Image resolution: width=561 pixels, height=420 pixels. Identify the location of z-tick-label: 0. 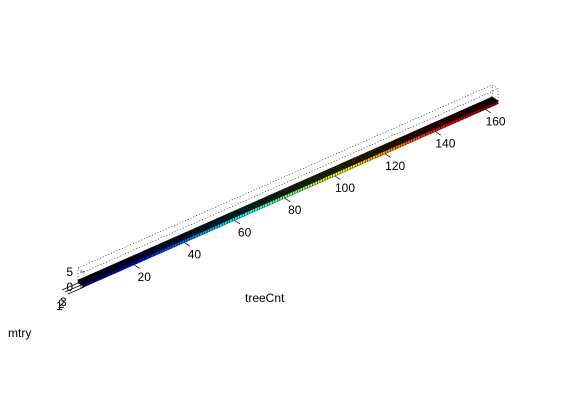
(69, 287).